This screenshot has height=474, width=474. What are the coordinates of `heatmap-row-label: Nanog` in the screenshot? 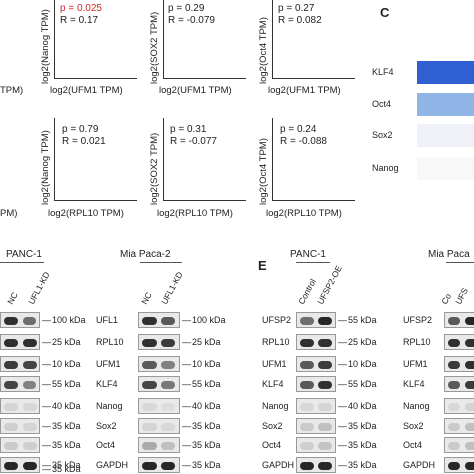 It's located at (385, 168).